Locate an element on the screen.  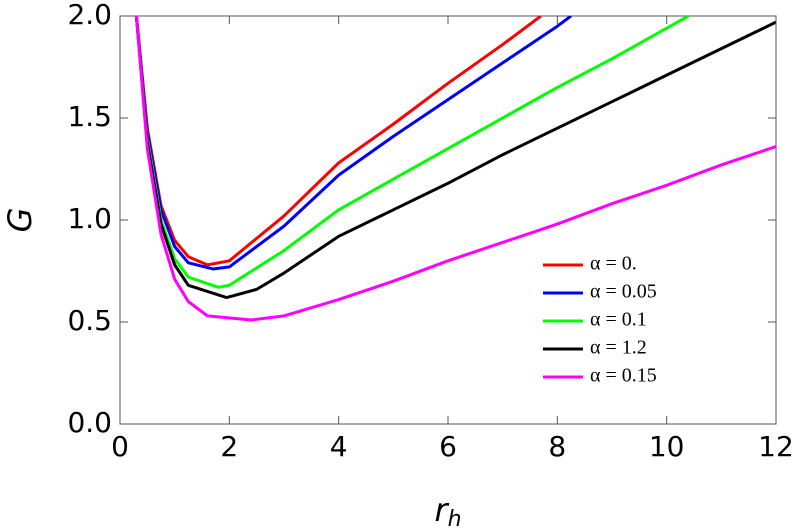
x-tick-label: 6 is located at coordinates (448, 446).